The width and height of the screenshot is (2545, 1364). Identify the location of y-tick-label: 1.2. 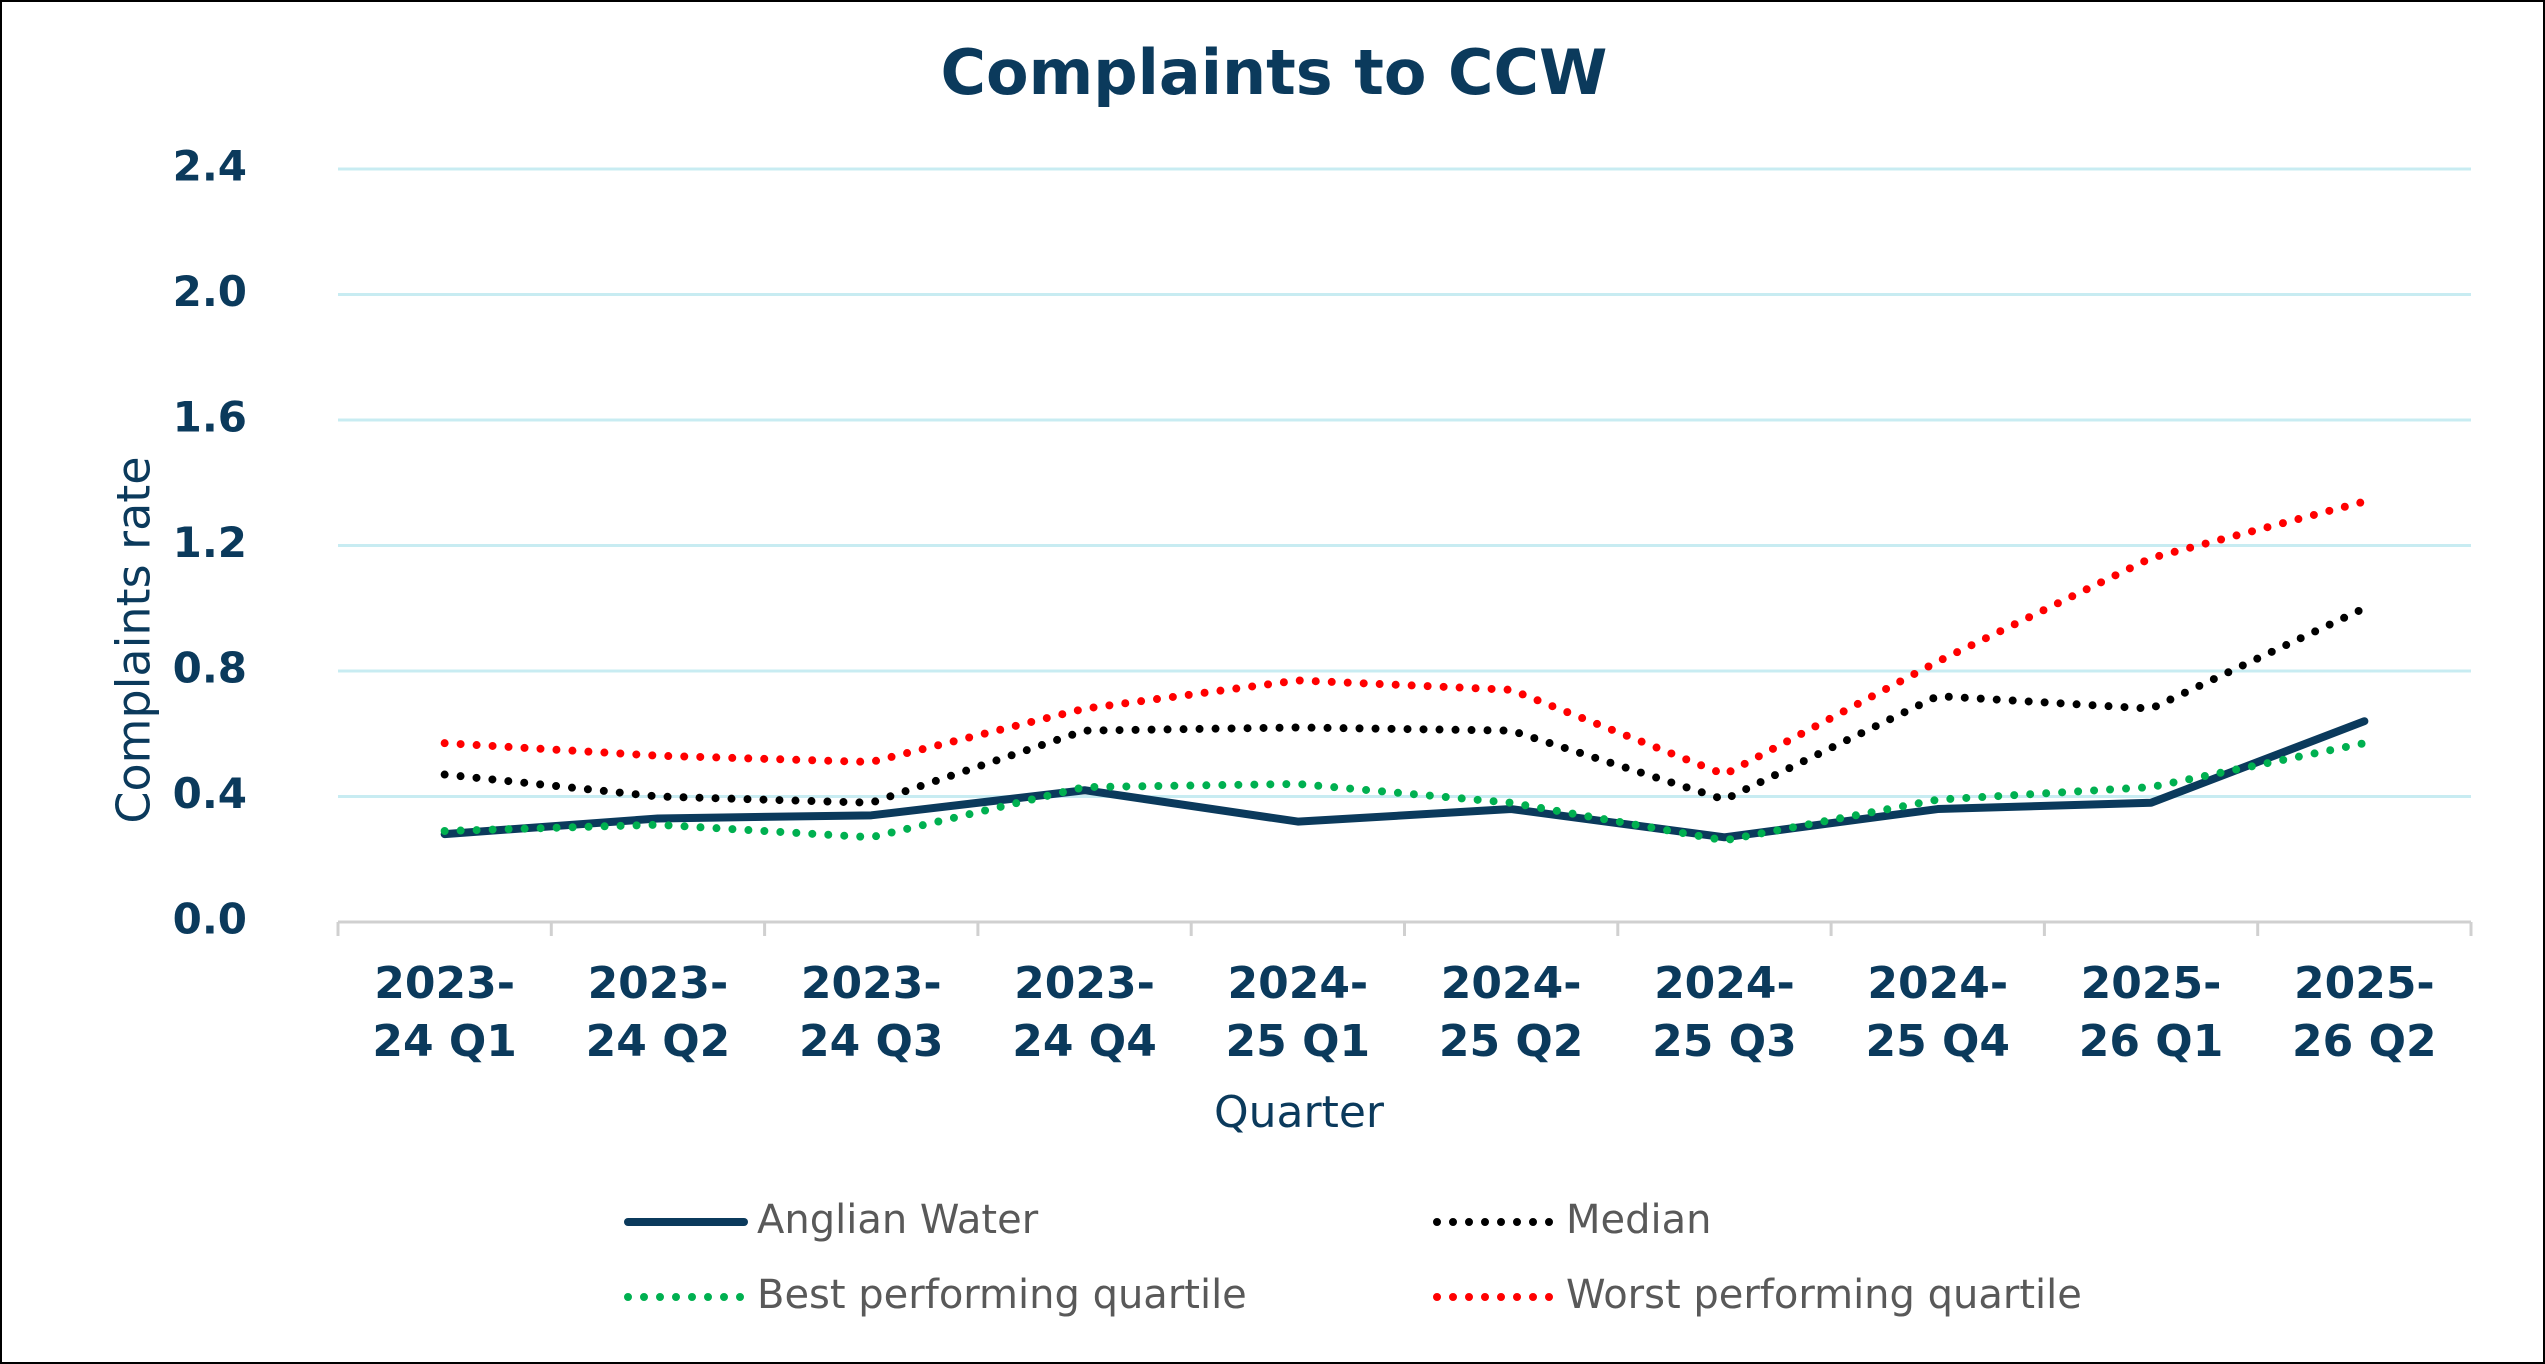
(210, 542).